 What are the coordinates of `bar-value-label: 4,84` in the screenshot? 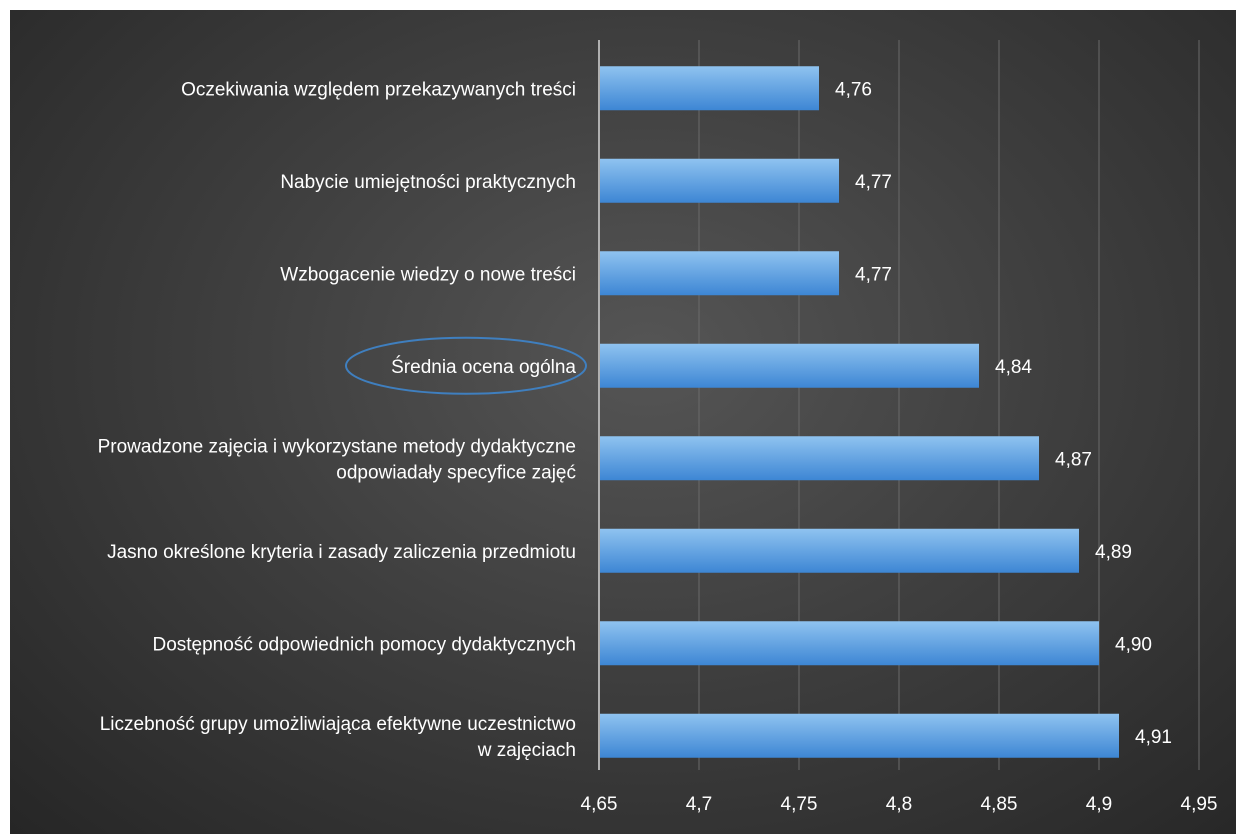 It's located at (1013, 367).